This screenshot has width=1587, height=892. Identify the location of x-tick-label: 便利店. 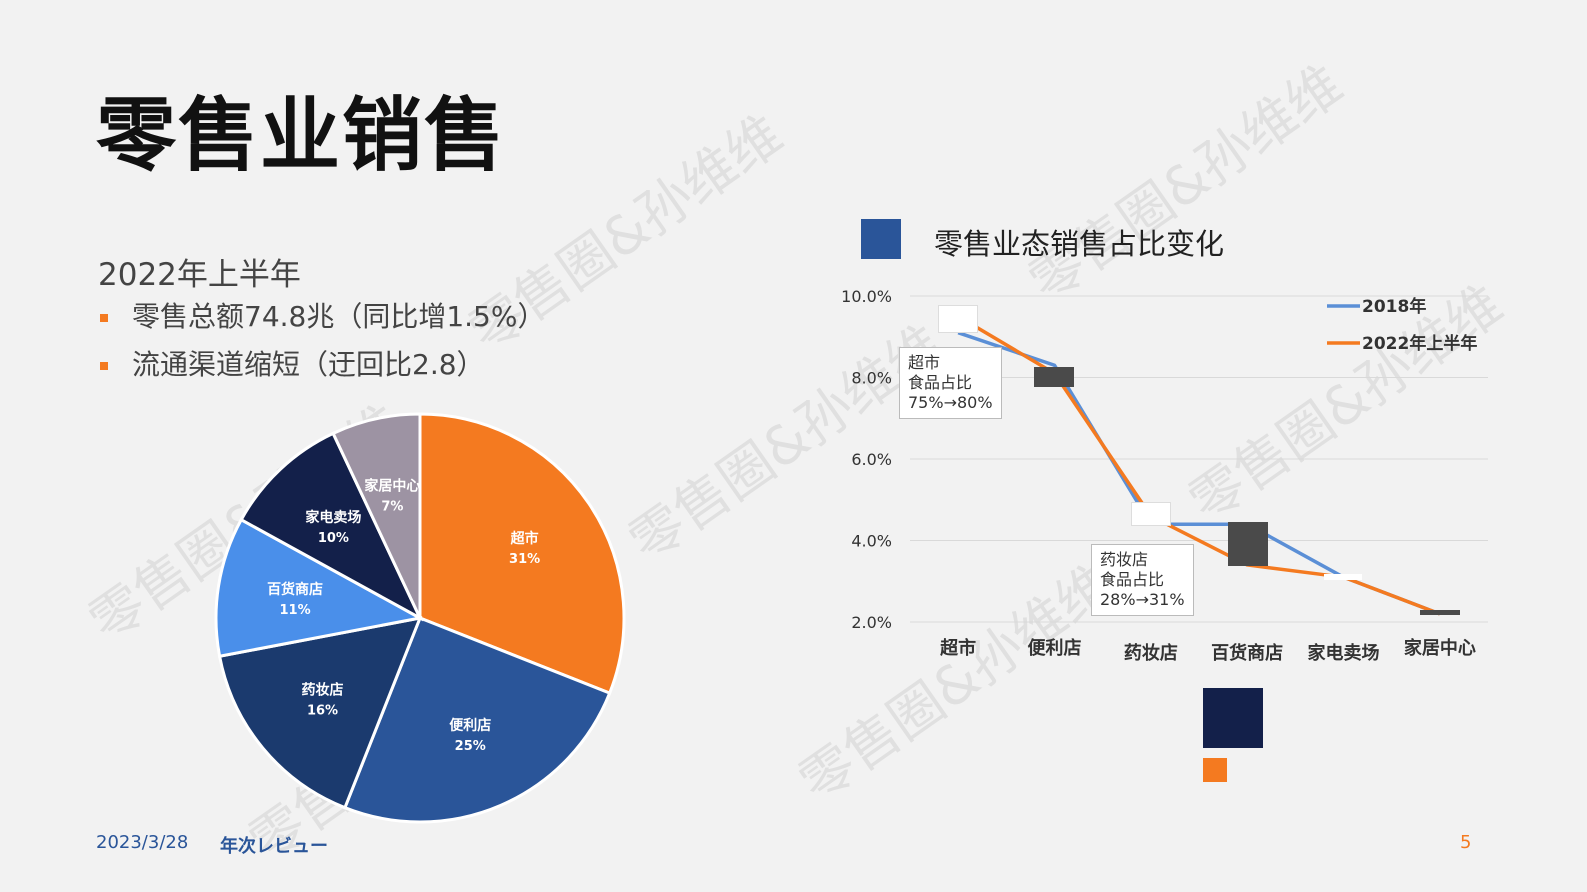
(1055, 648).